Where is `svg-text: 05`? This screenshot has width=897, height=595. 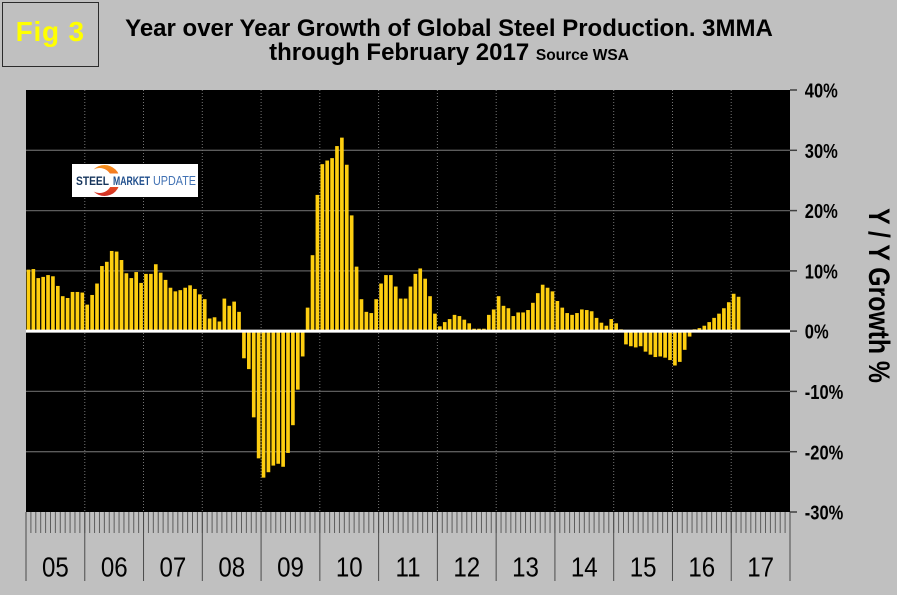 svg-text: 05 is located at coordinates (55, 567).